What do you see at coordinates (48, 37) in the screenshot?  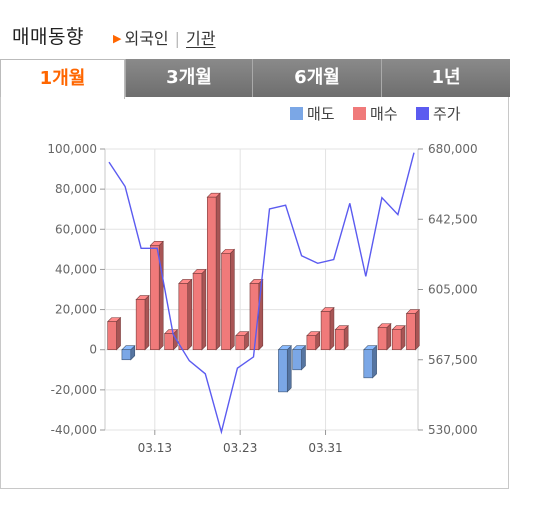 I see `page-title: 매매동향` at bounding box center [48, 37].